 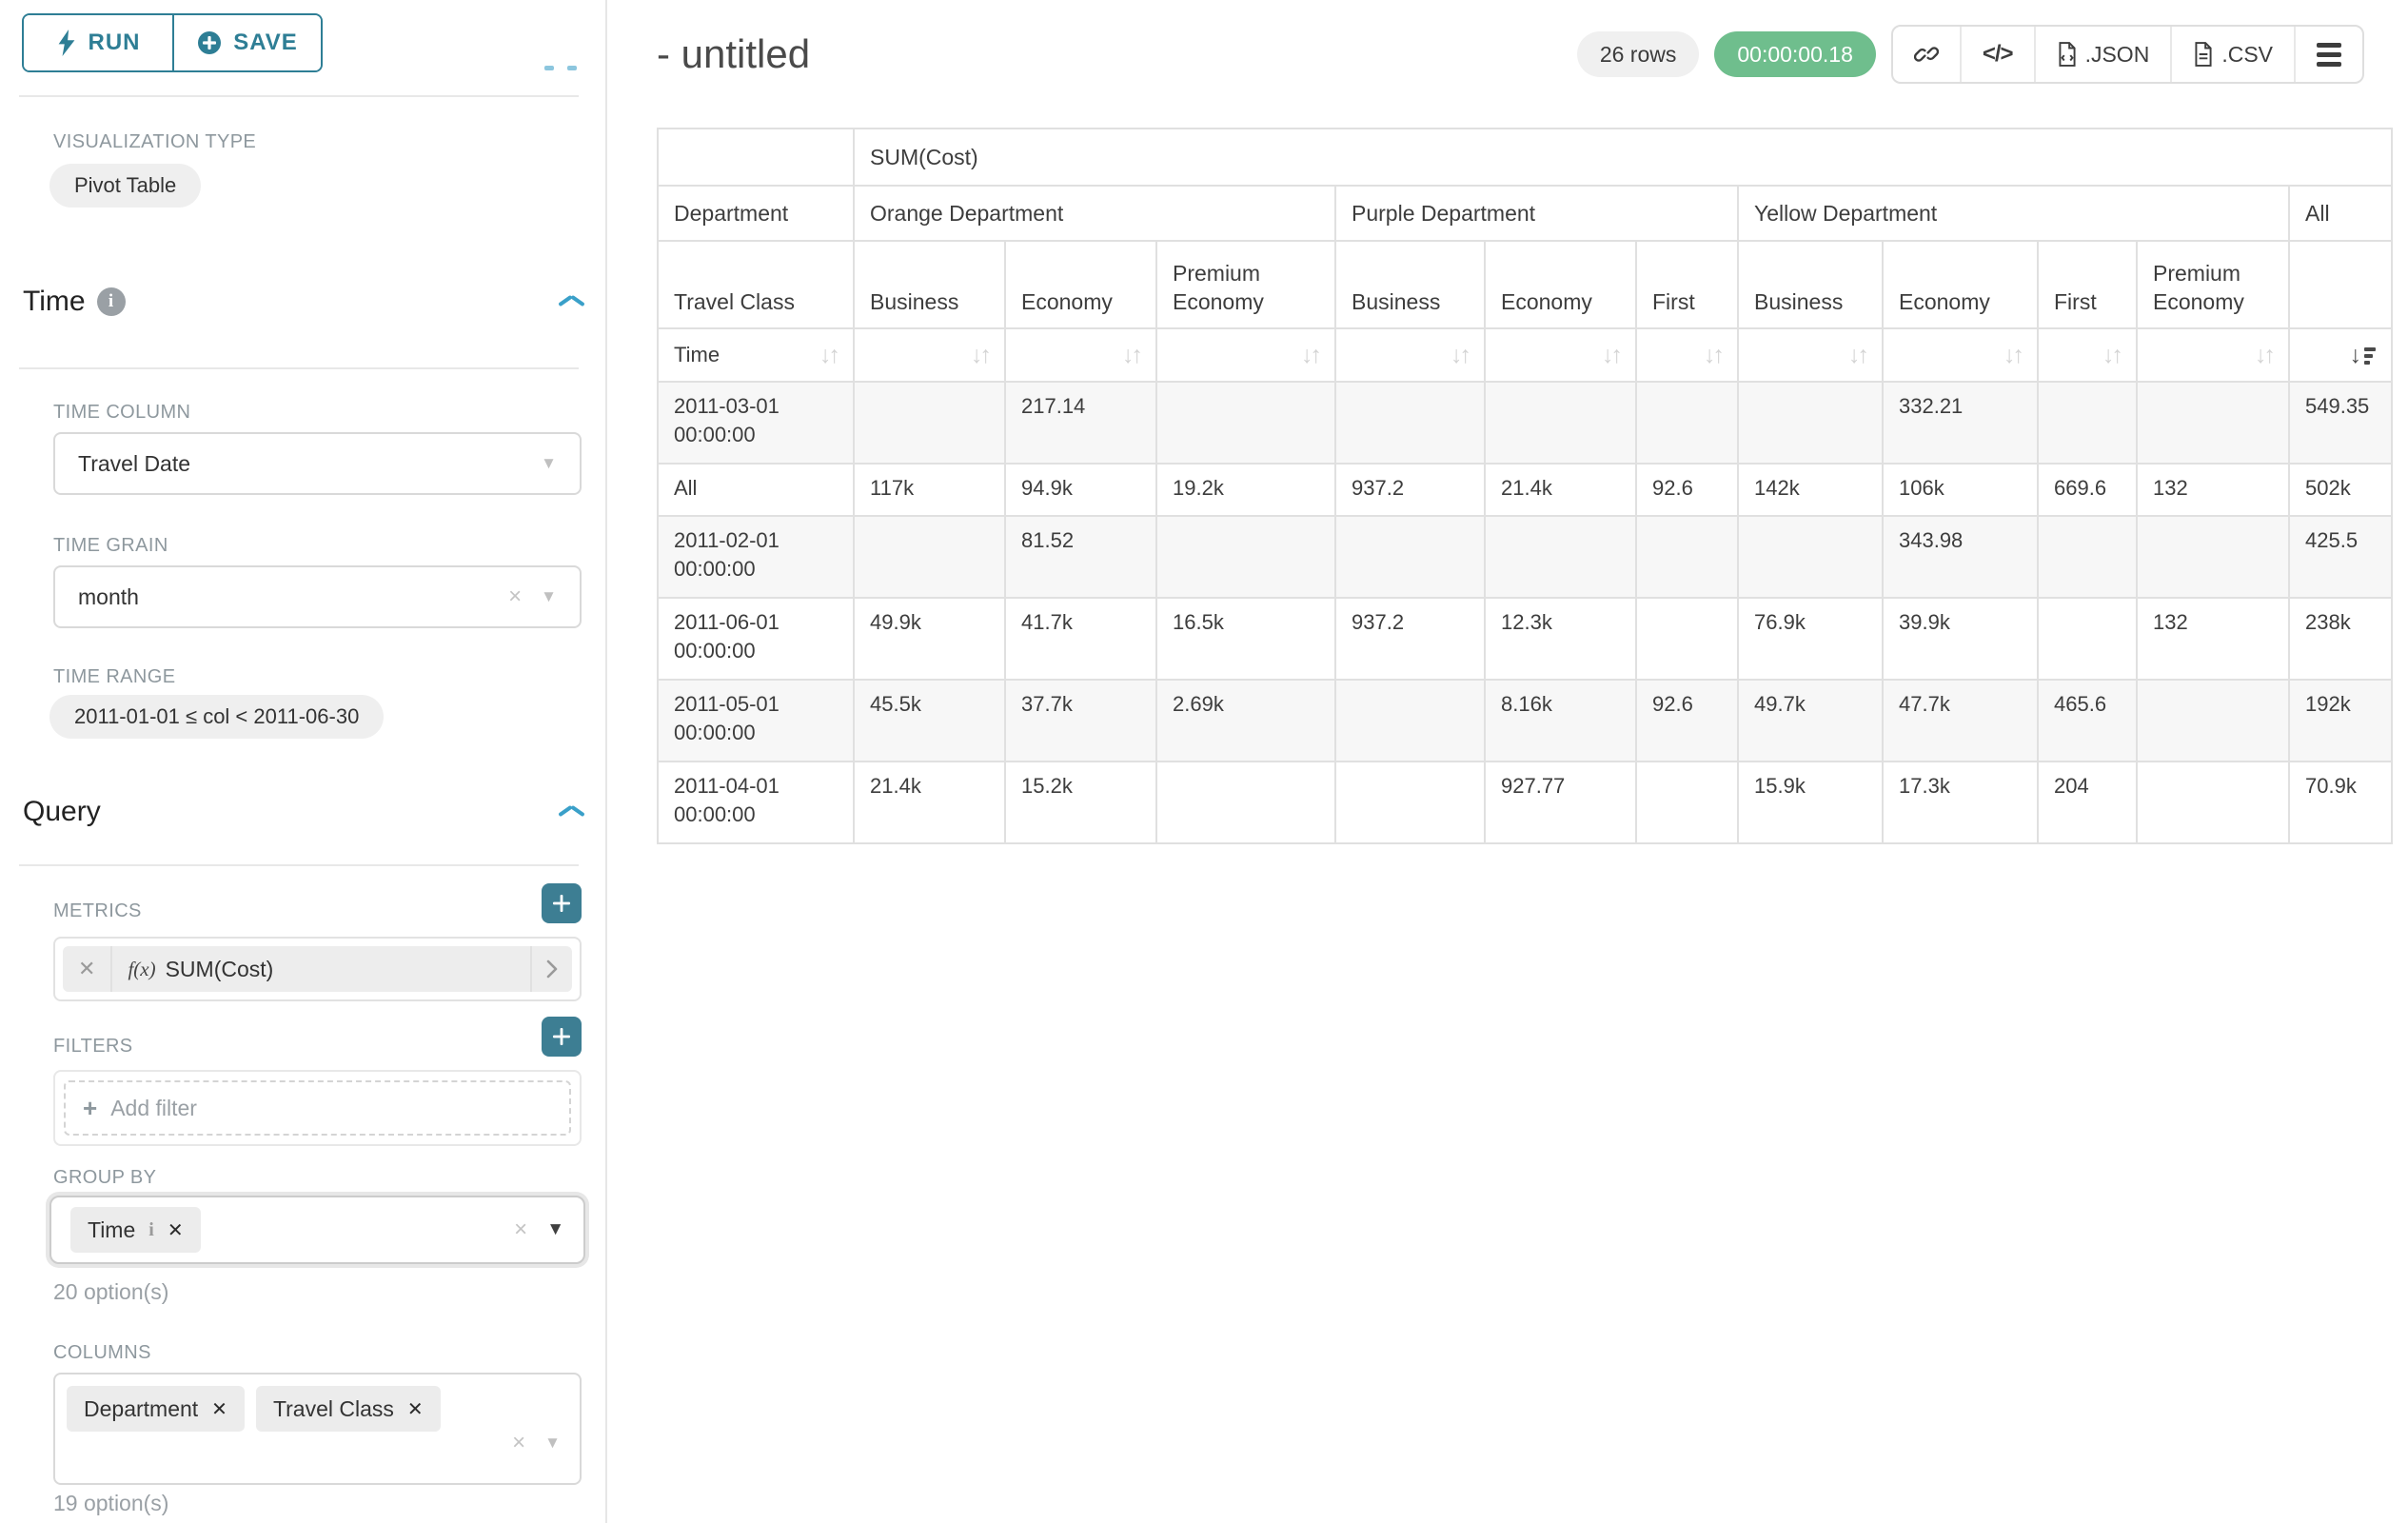 What do you see at coordinates (549, 68) in the screenshot?
I see `clipped-collapse-chevron-icon` at bounding box center [549, 68].